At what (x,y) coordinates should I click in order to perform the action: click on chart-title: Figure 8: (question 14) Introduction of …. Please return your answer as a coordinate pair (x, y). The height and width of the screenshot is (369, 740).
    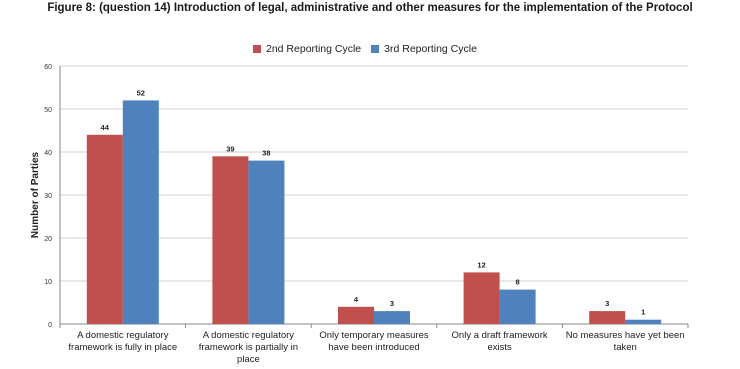
    Looking at the image, I should click on (370, 8).